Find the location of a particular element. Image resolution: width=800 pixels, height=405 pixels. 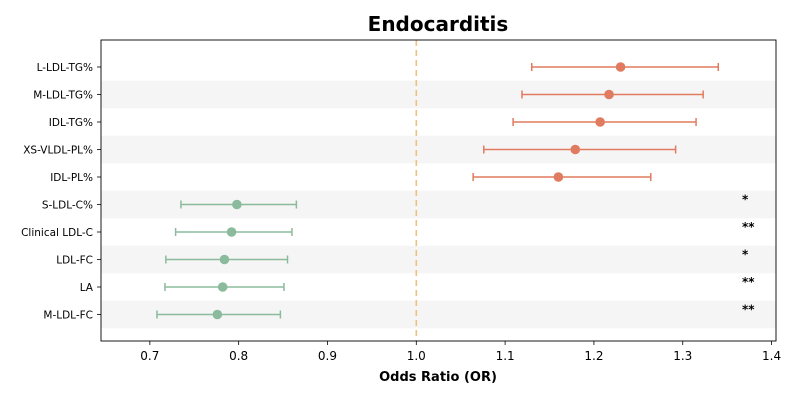

row-label: IDL-TG% is located at coordinates (71, 123).